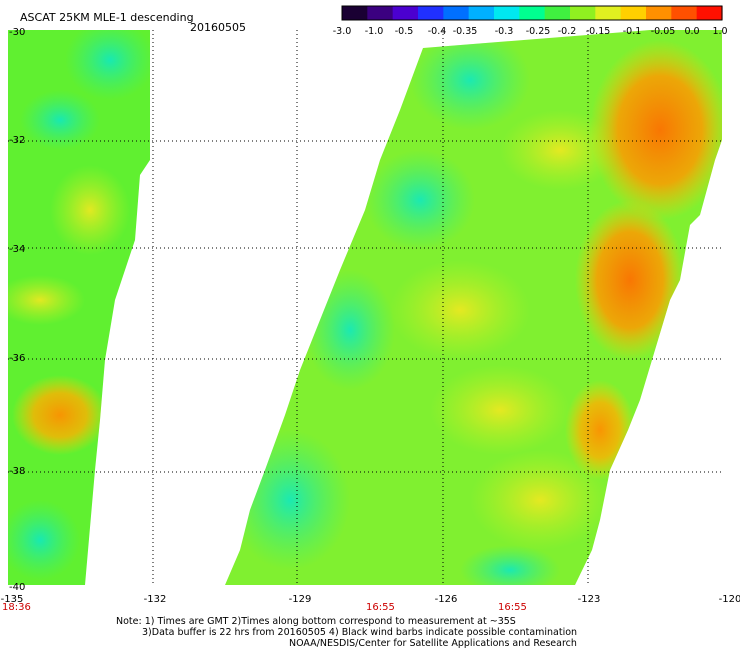  What do you see at coordinates (504, 31) in the screenshot?
I see `colorbar-label: -0.3` at bounding box center [504, 31].